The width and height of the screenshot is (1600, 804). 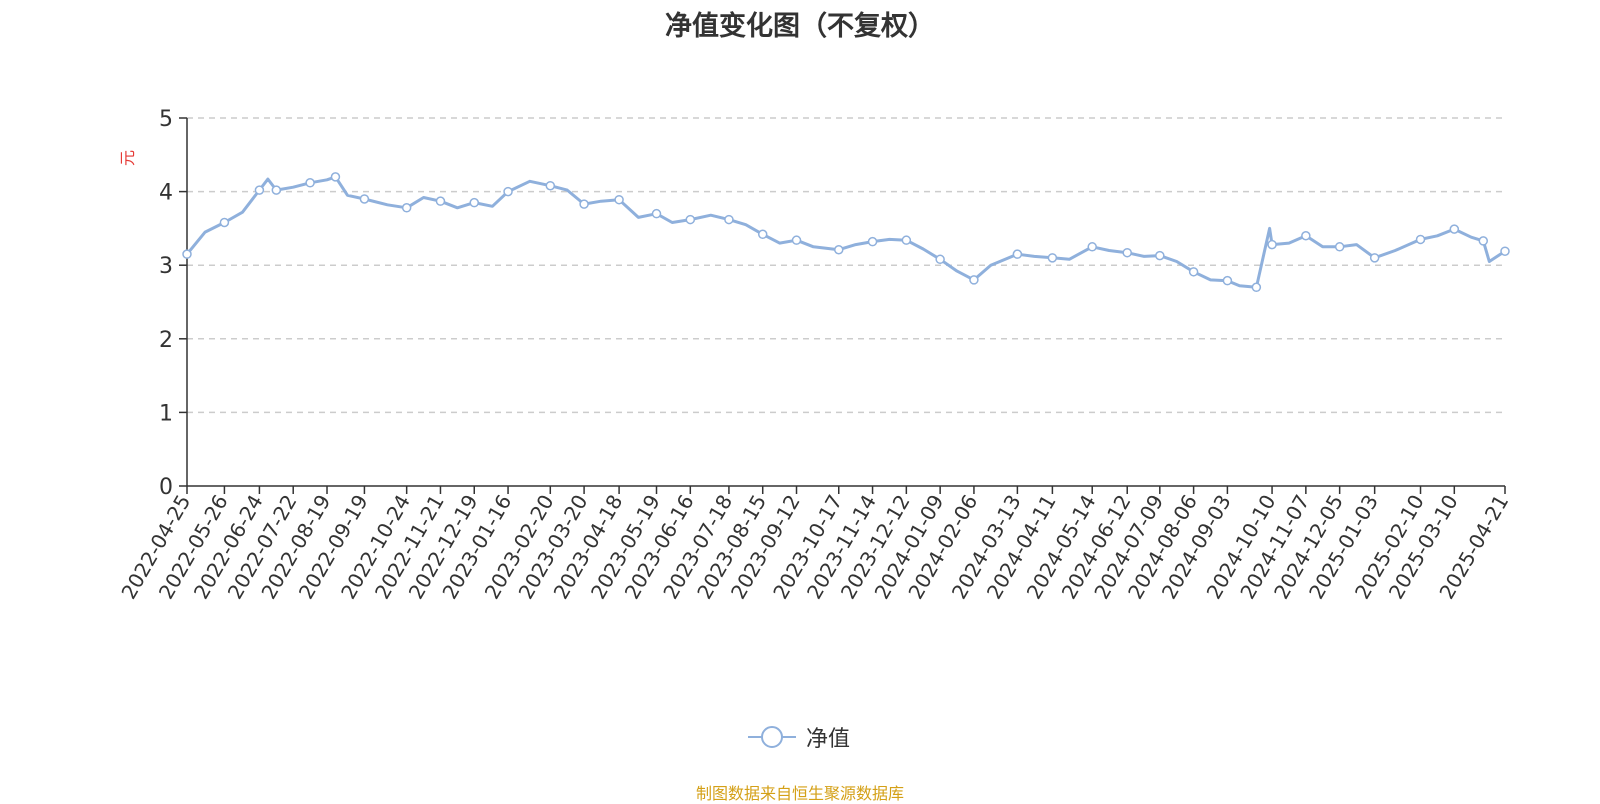 I want to click on y-tick-label: 0, so click(x=166, y=487).